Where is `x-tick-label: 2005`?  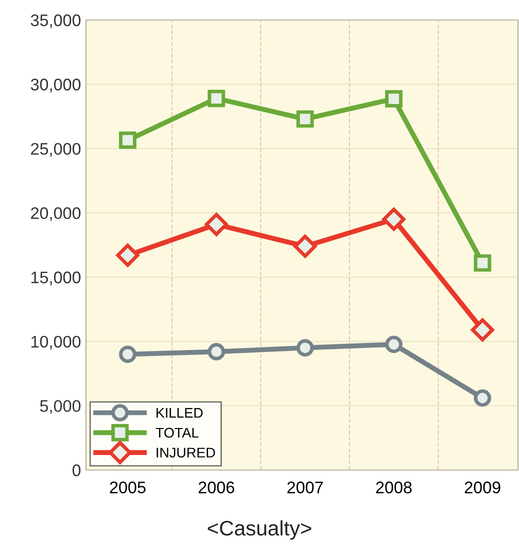
x-tick-label: 2005 is located at coordinates (128, 488).